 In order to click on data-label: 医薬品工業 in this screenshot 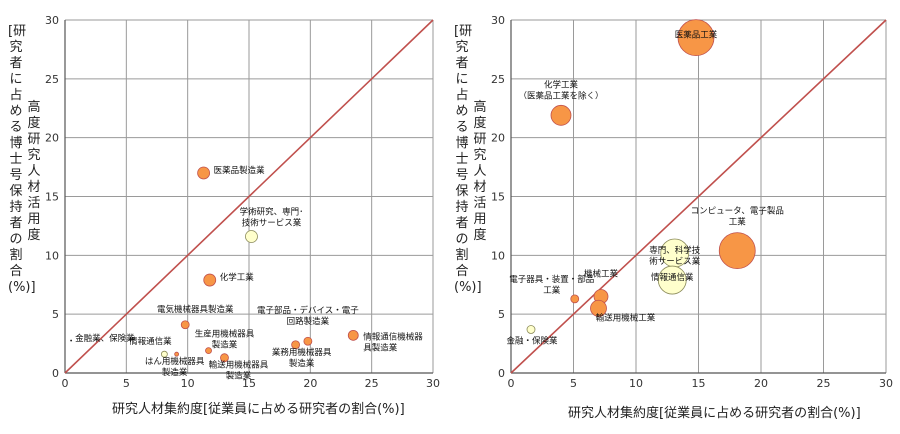, I will do `click(696, 35)`.